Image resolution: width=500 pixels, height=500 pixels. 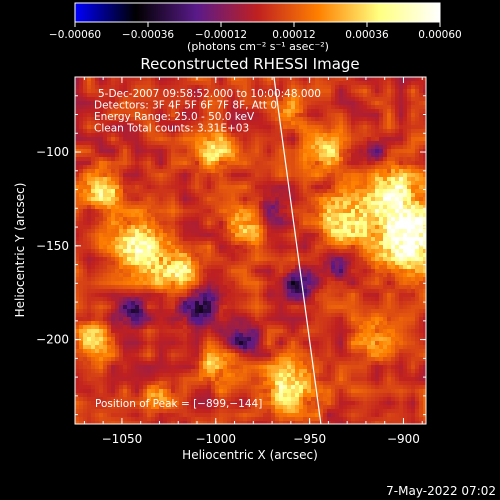 I want to click on y-tick-label: −200, so click(x=52, y=340).